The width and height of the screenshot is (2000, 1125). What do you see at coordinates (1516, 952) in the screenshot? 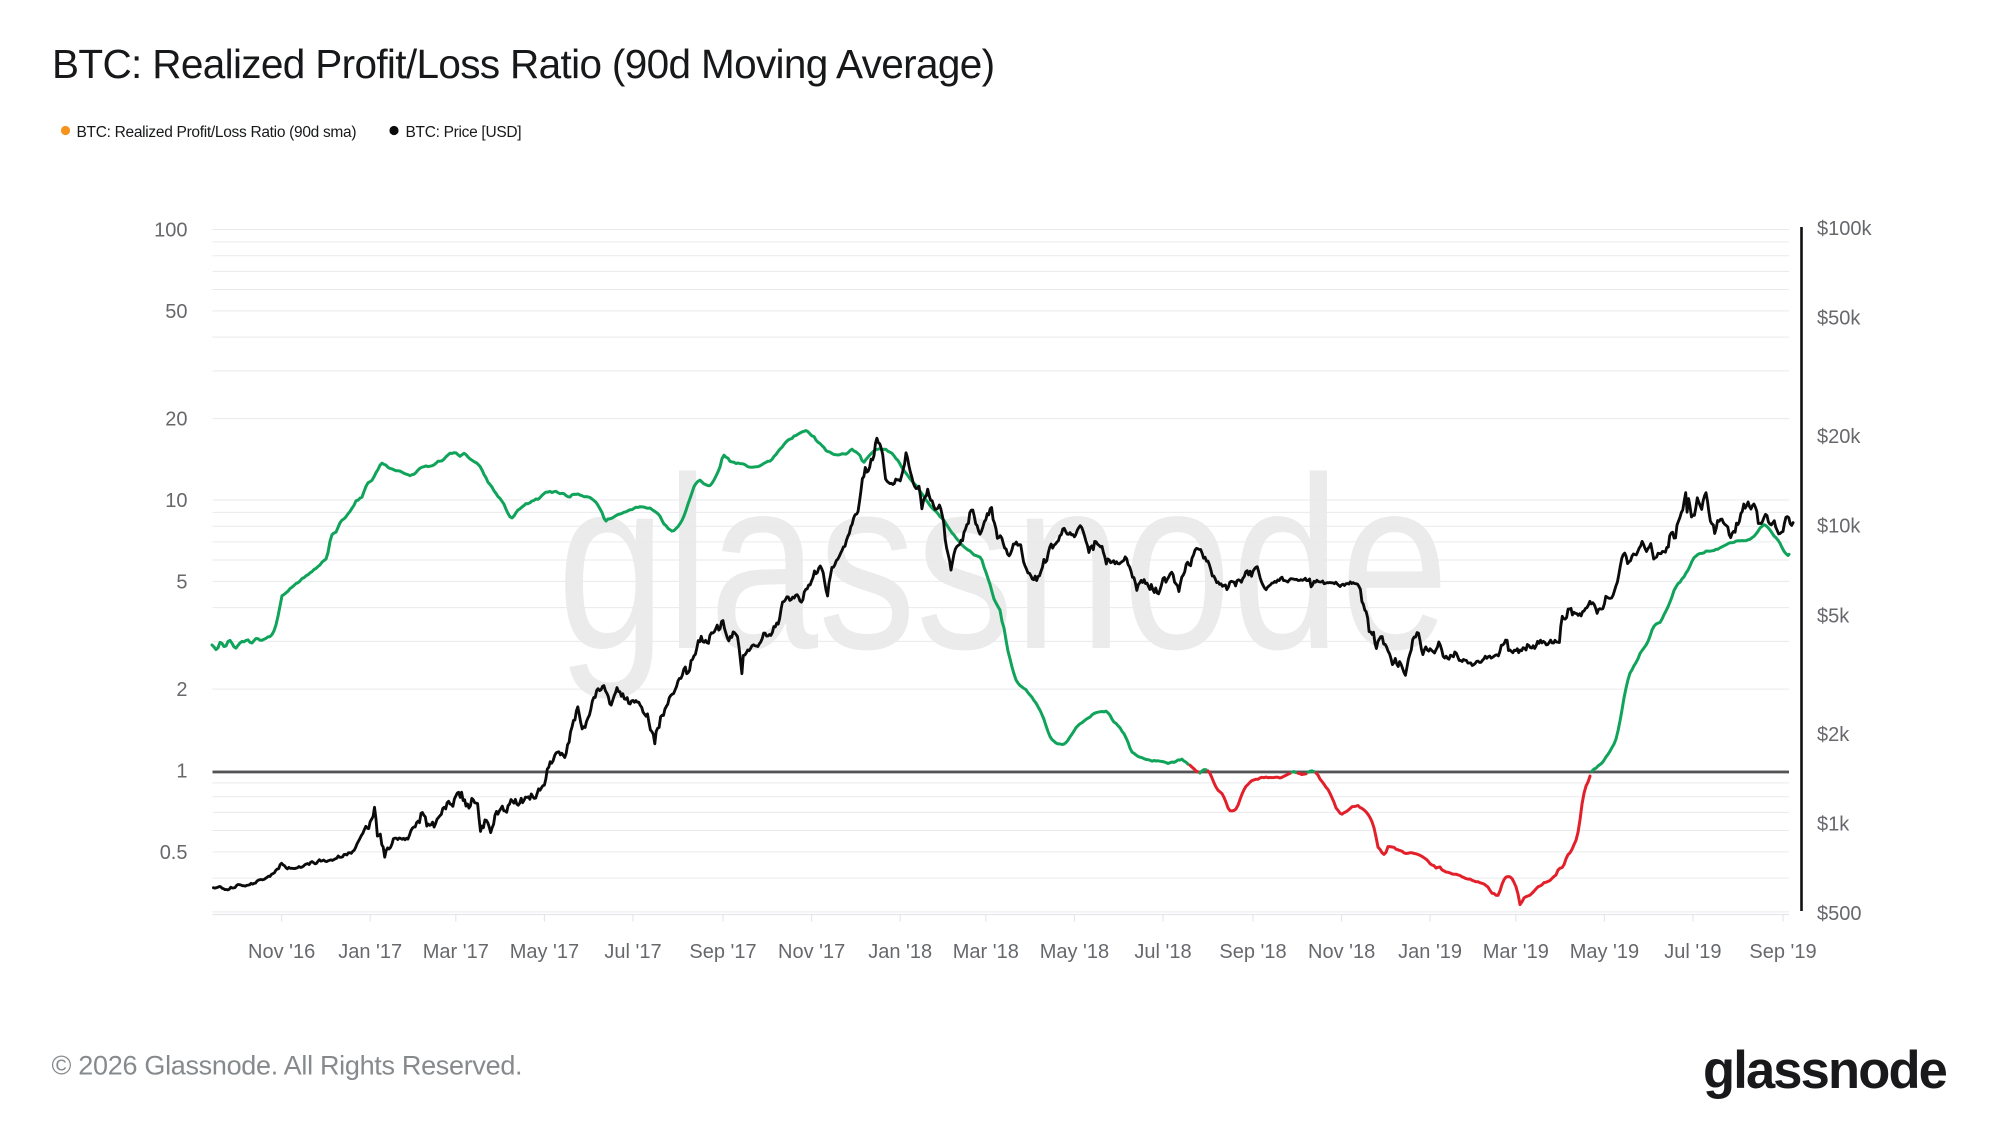
I see `svg-text: Mar '19` at bounding box center [1516, 952].